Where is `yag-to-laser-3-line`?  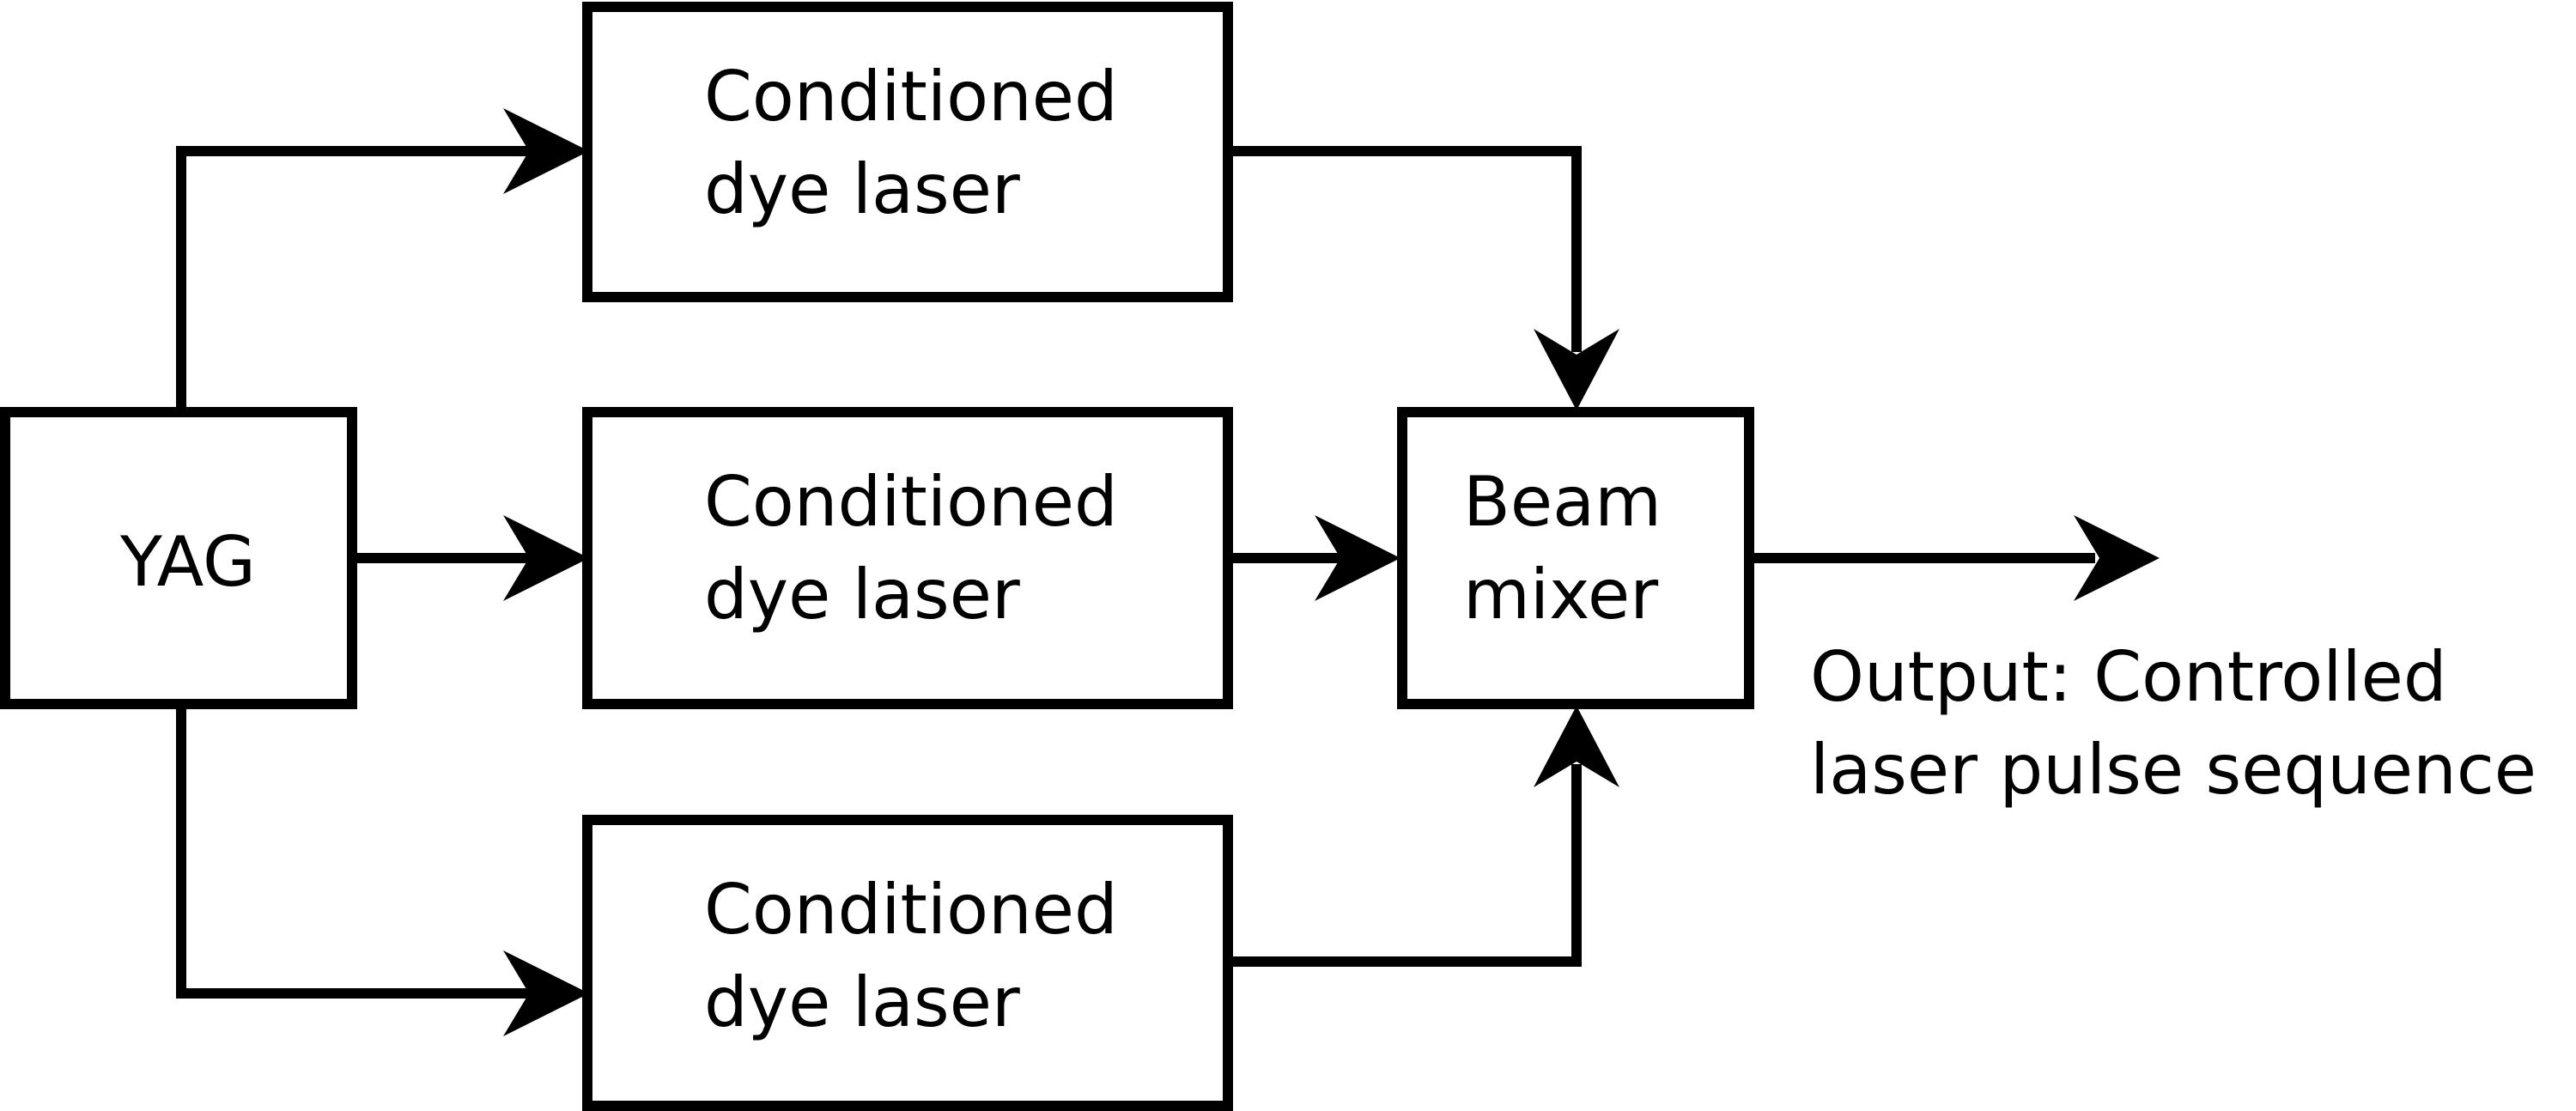 yag-to-laser-3-line is located at coordinates (353, 854).